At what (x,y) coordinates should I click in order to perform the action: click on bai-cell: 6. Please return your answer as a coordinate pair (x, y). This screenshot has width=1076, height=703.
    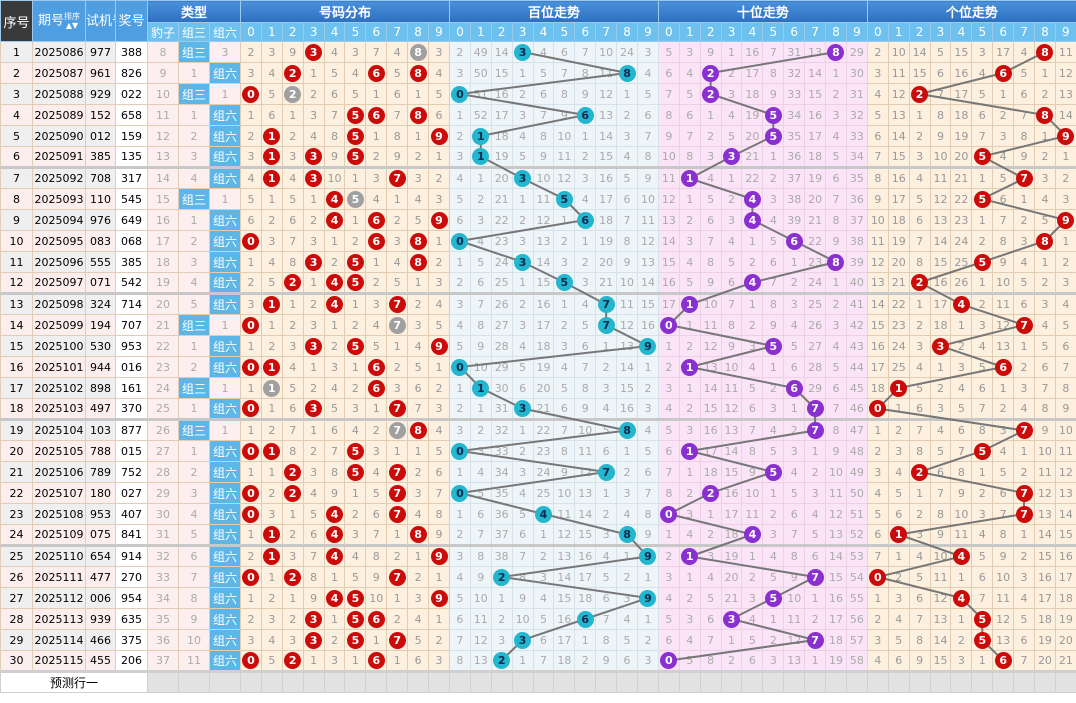
    Looking at the image, I should click on (522, 388).